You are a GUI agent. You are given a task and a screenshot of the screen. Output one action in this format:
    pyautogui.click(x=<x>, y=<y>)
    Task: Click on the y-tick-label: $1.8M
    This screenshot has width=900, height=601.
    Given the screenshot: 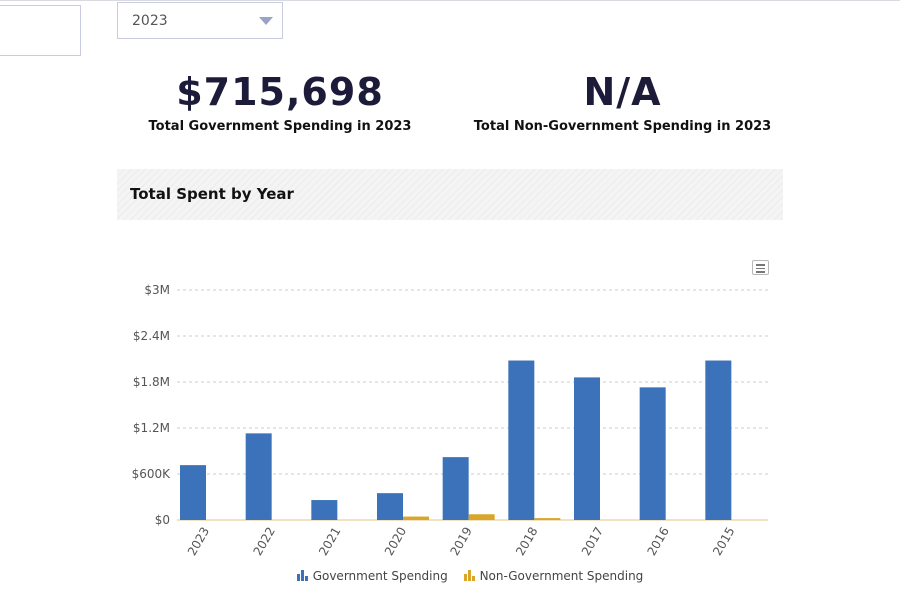 What is the action you would take?
    pyautogui.click(x=151, y=382)
    